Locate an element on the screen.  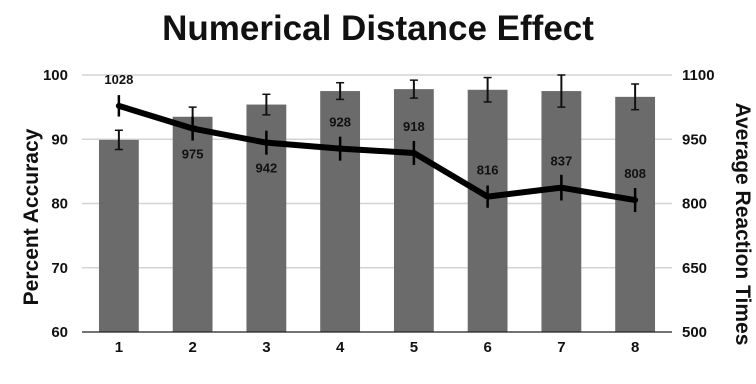
right-tick-label: 650 is located at coordinates (694, 268).